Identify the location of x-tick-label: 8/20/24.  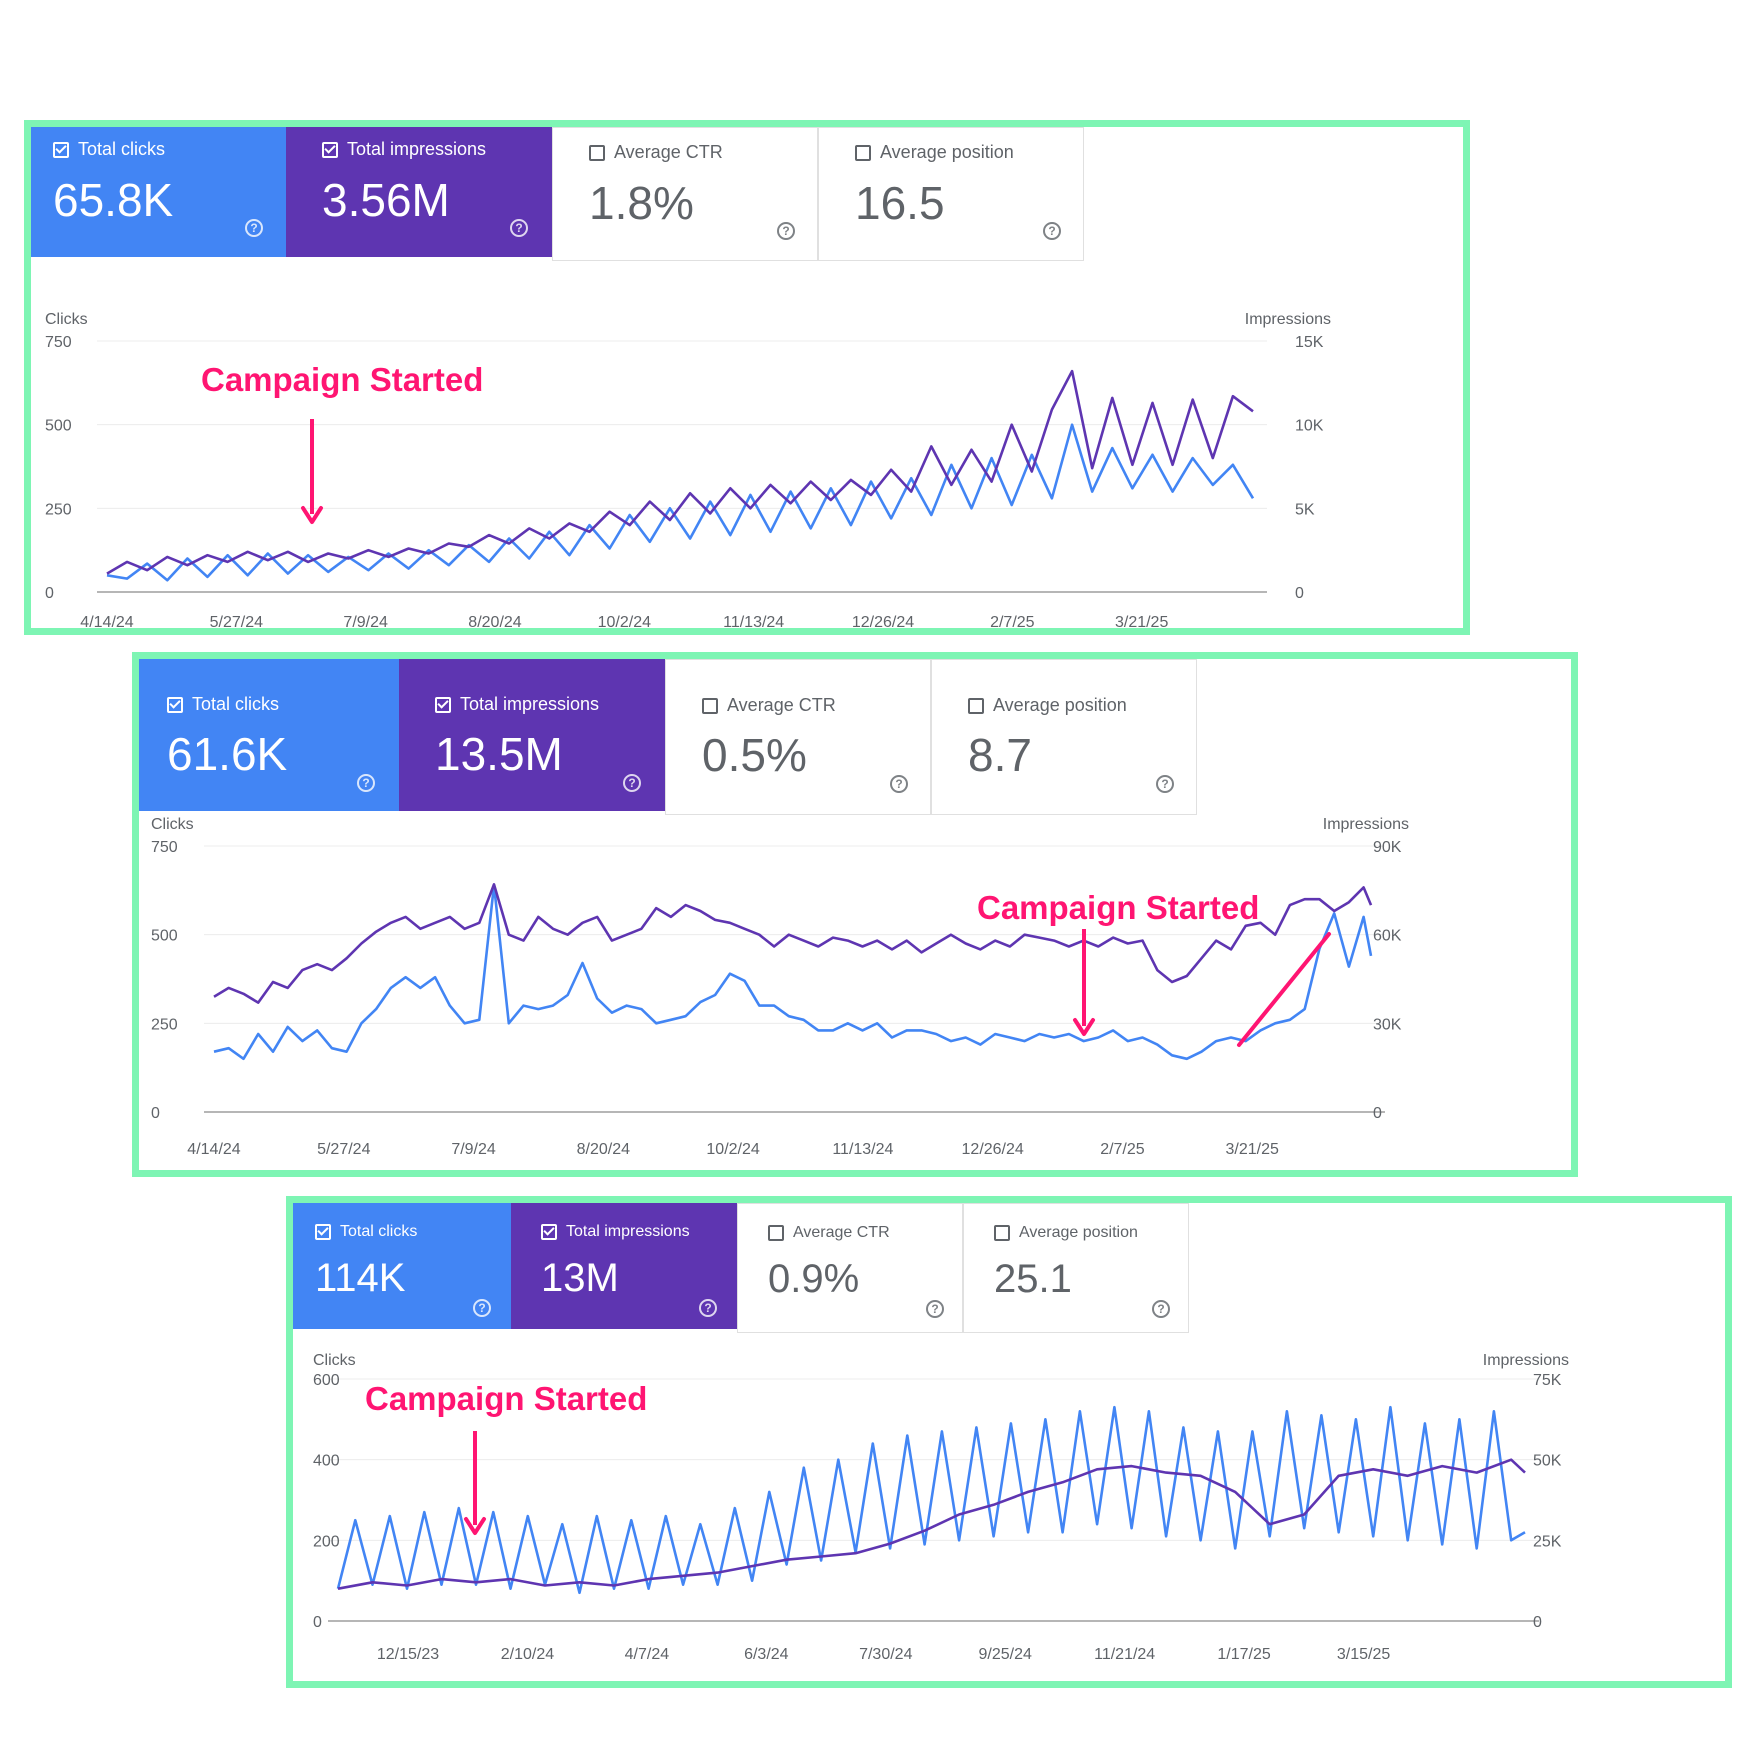
(603, 1149).